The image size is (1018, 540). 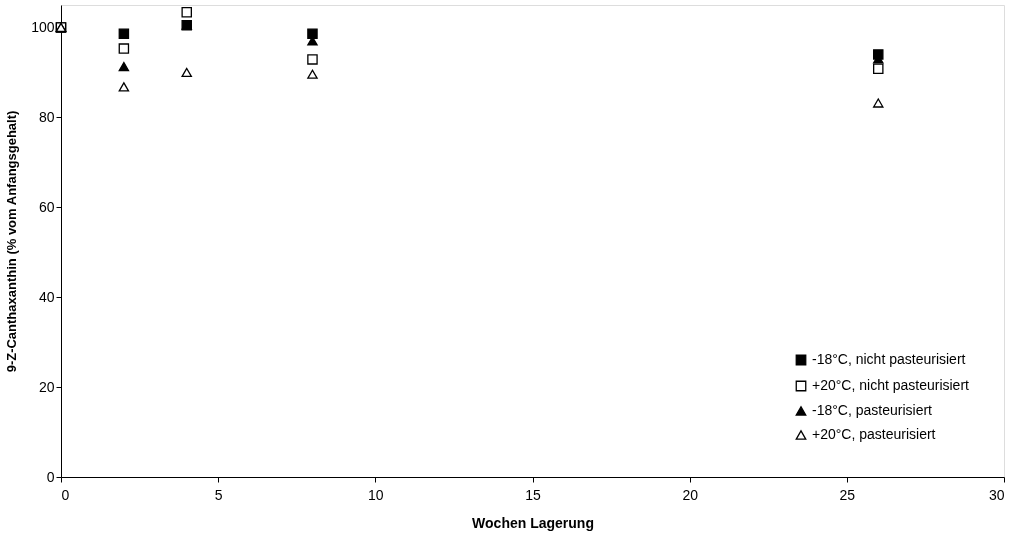 What do you see at coordinates (46, 206) in the screenshot?
I see `y-tick-label: 60` at bounding box center [46, 206].